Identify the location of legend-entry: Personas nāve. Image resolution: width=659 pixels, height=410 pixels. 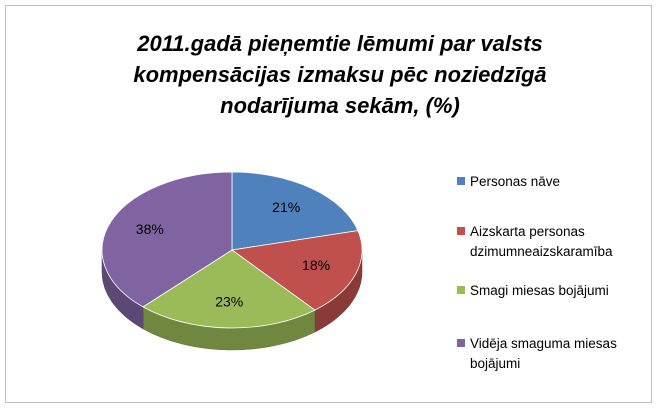
(554, 182).